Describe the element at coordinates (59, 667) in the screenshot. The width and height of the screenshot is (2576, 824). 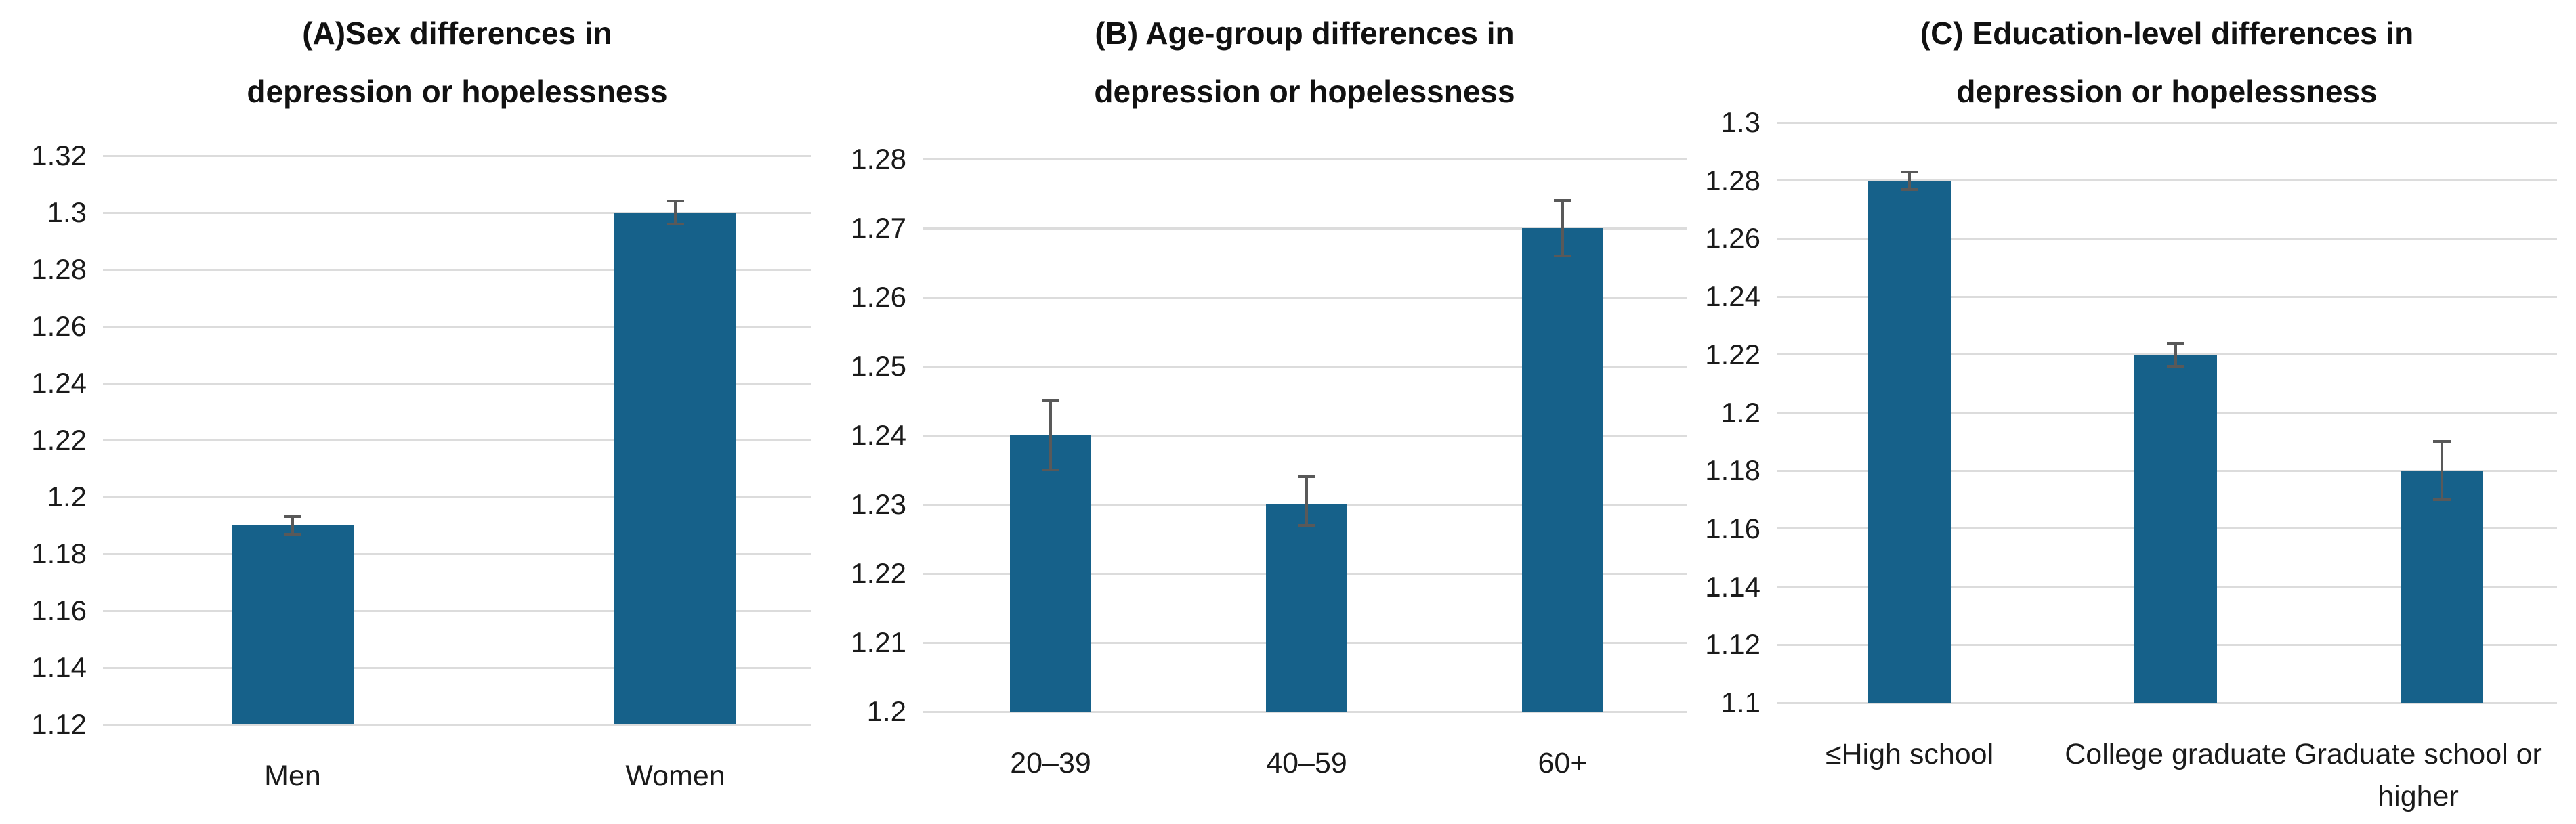
I see `chart-a-ytick-label: 1.14` at that location.